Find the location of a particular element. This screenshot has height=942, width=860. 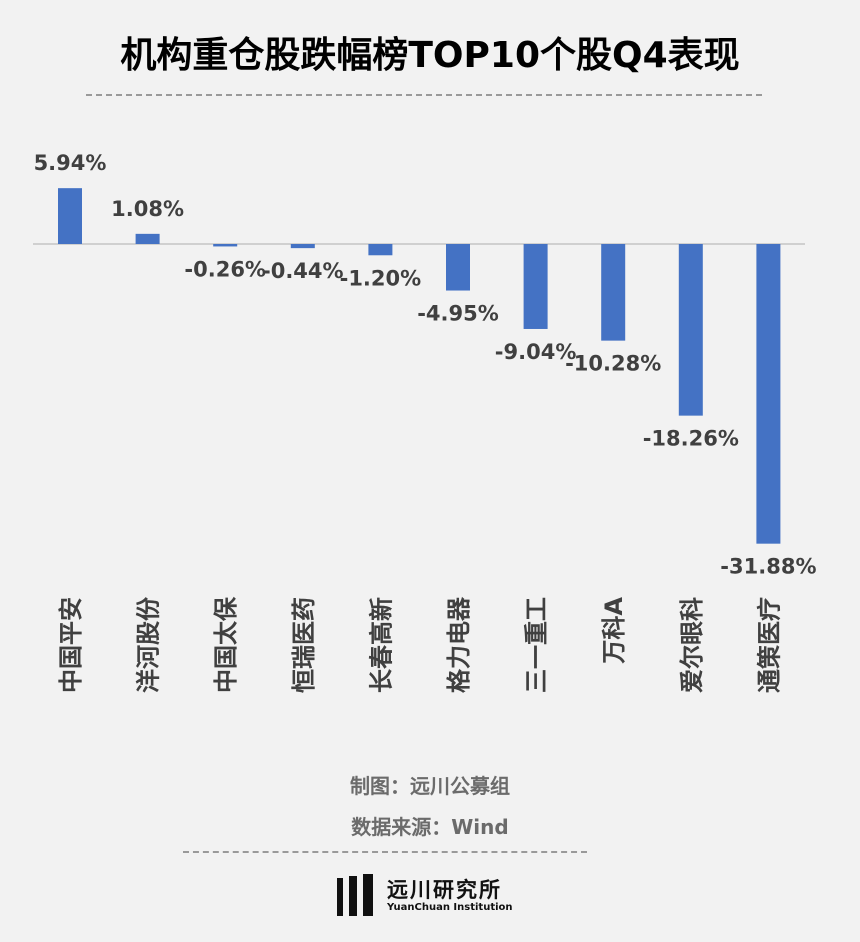

maker-credit: 制图：远川公募组 is located at coordinates (430, 786).